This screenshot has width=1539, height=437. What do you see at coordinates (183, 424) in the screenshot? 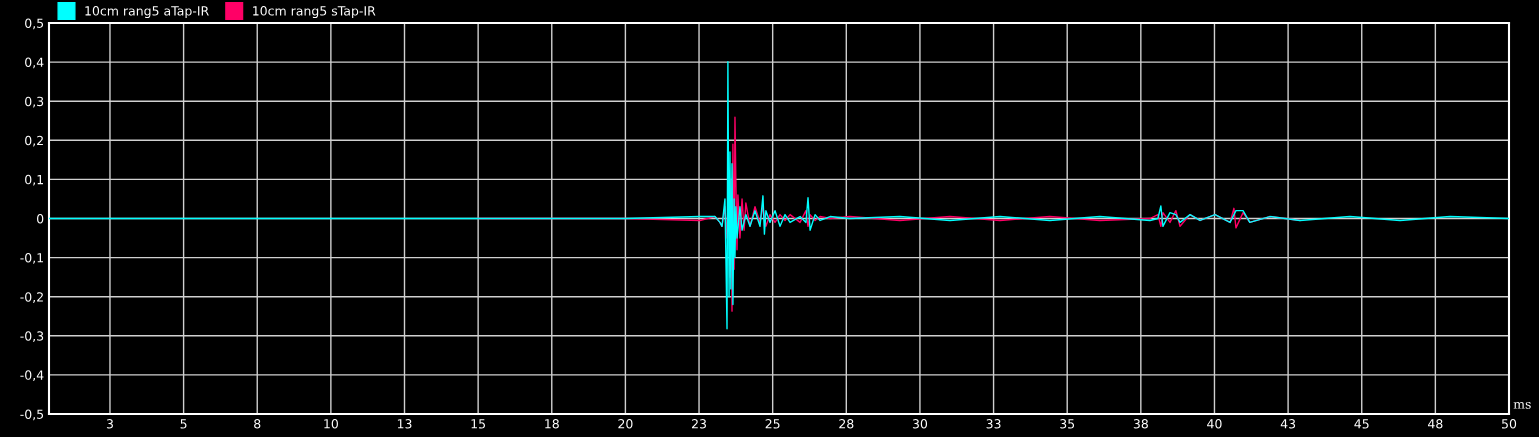
I see `x-tick-label: 5` at bounding box center [183, 424].